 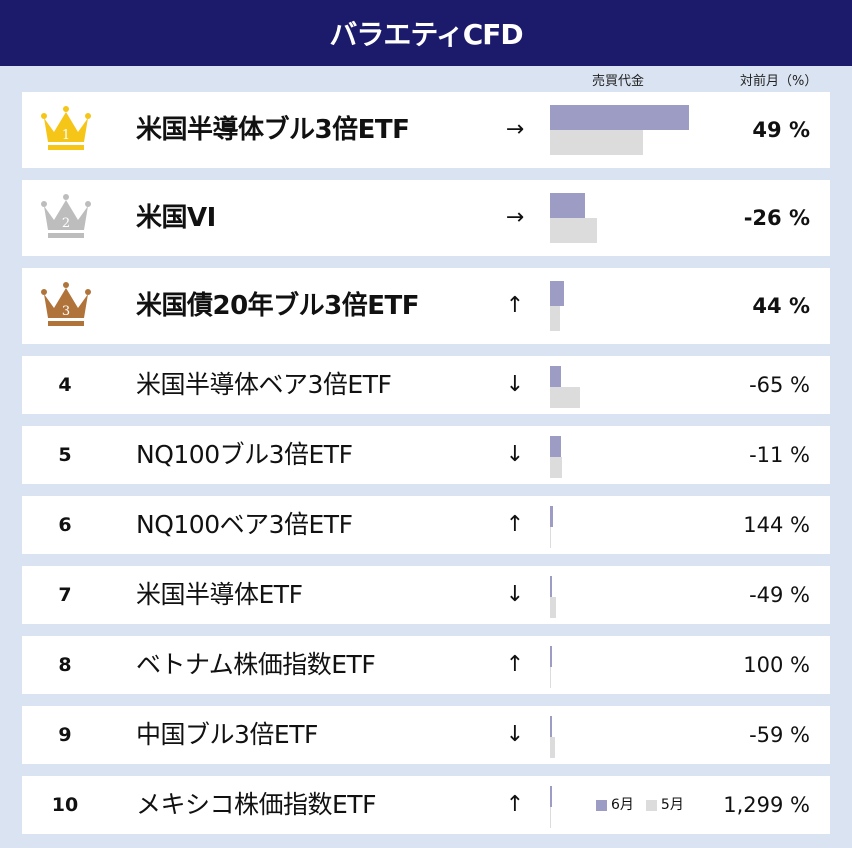 I want to click on change-percent: -59 %, so click(x=779, y=735).